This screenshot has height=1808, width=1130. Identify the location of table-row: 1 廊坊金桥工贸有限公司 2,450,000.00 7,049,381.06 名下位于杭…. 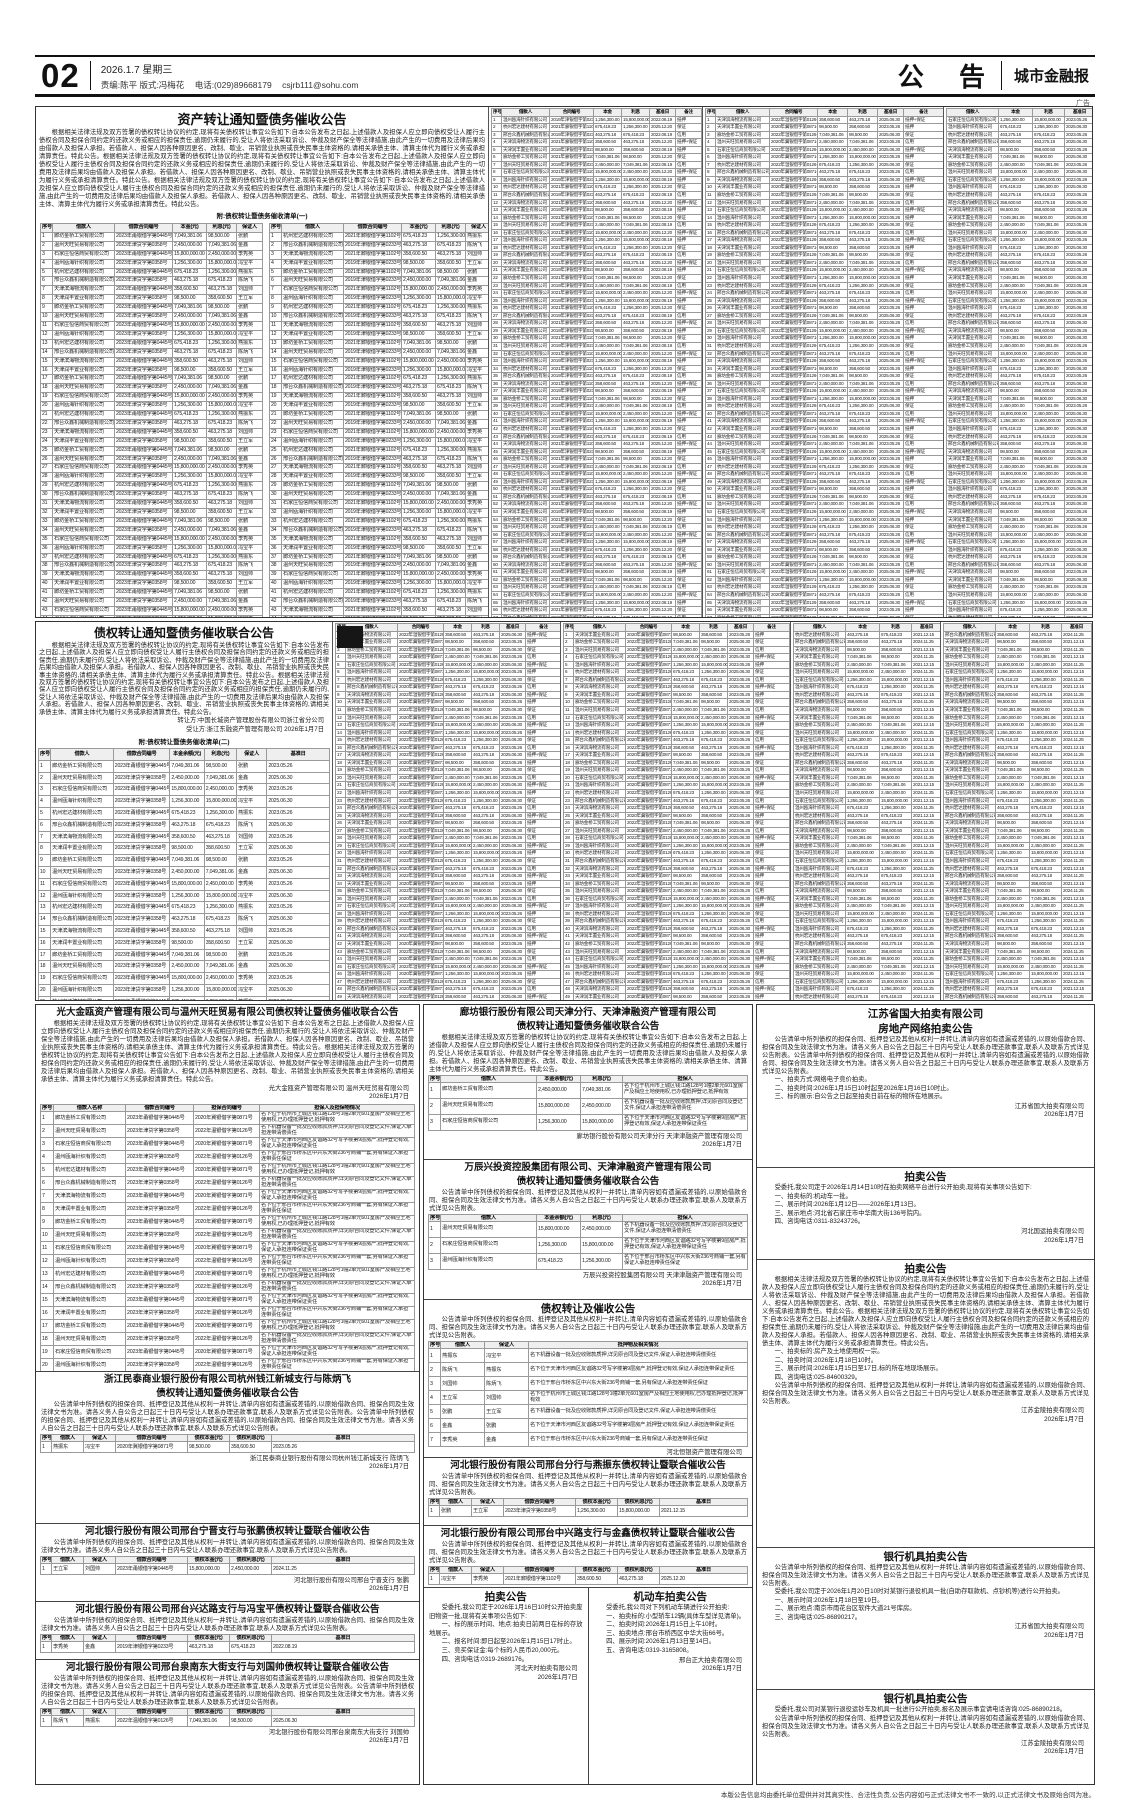
(588, 1090).